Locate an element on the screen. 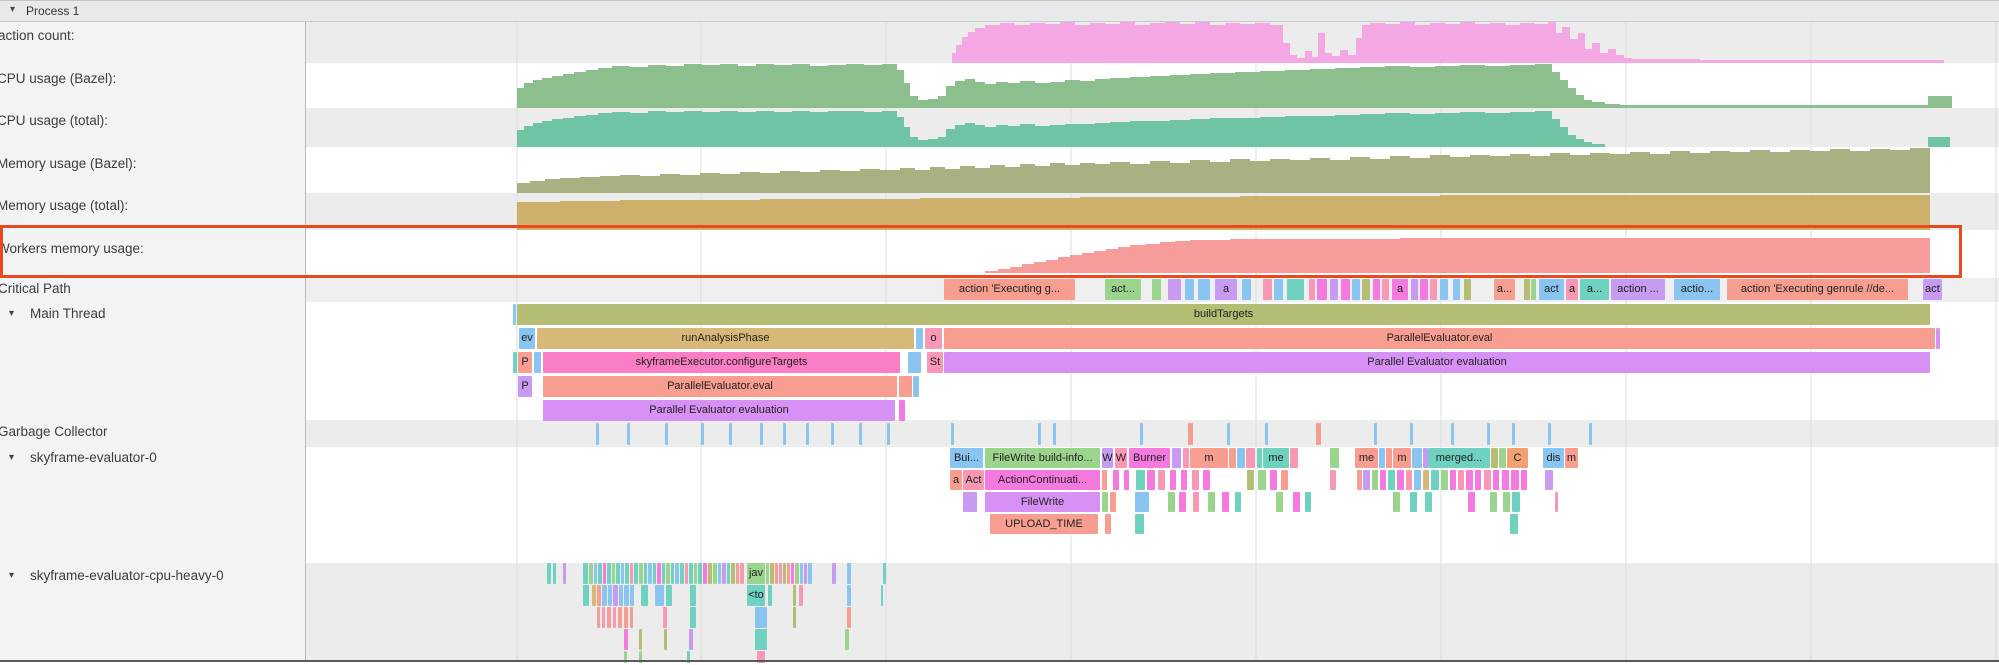  skyframe-evaluator-0-event: me is located at coordinates (1366, 458).